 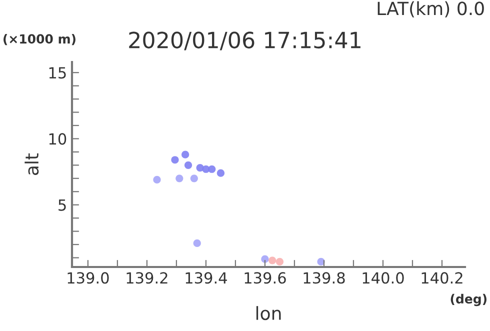 What do you see at coordinates (268, 313) in the screenshot?
I see `x-axis-title: lon` at bounding box center [268, 313].